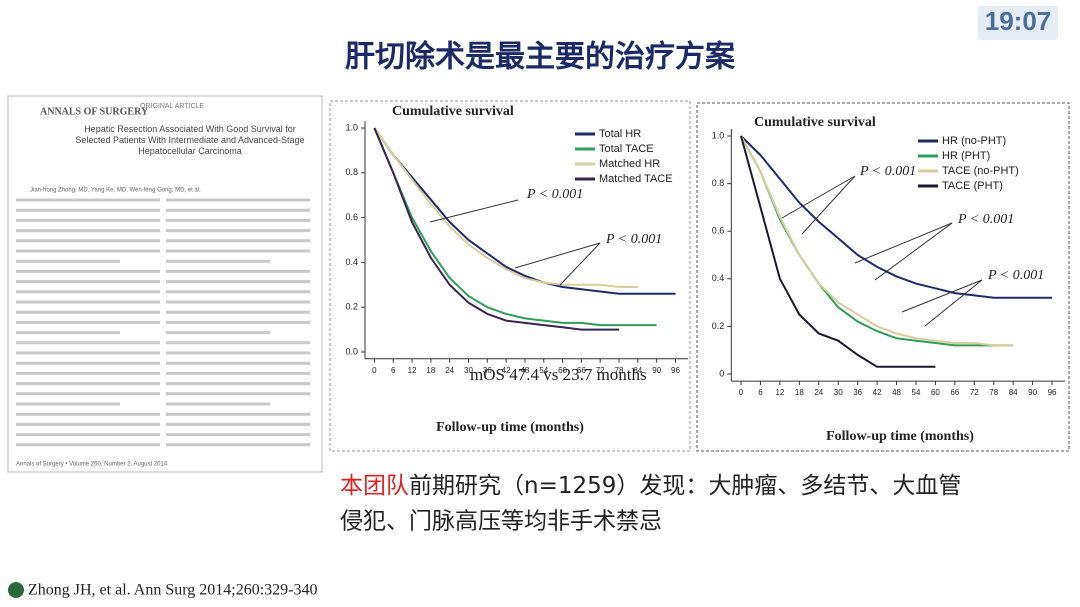  I want to click on slide-title: 肝切除术是最主要的治疗方案, so click(540, 57).